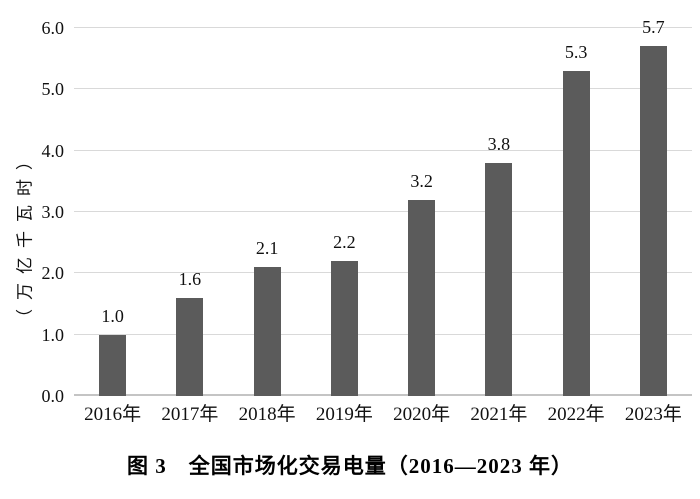 Image resolution: width=700 pixels, height=499 pixels. Describe the element at coordinates (499, 414) in the screenshot. I see `x-axis-tick-label: 2021年` at that location.